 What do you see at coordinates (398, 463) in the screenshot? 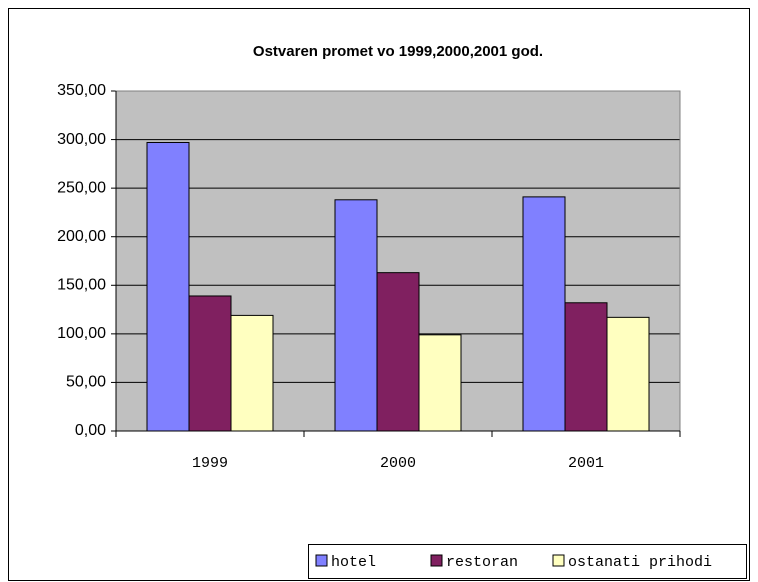
I see `x-tick-label: 2000` at bounding box center [398, 463].